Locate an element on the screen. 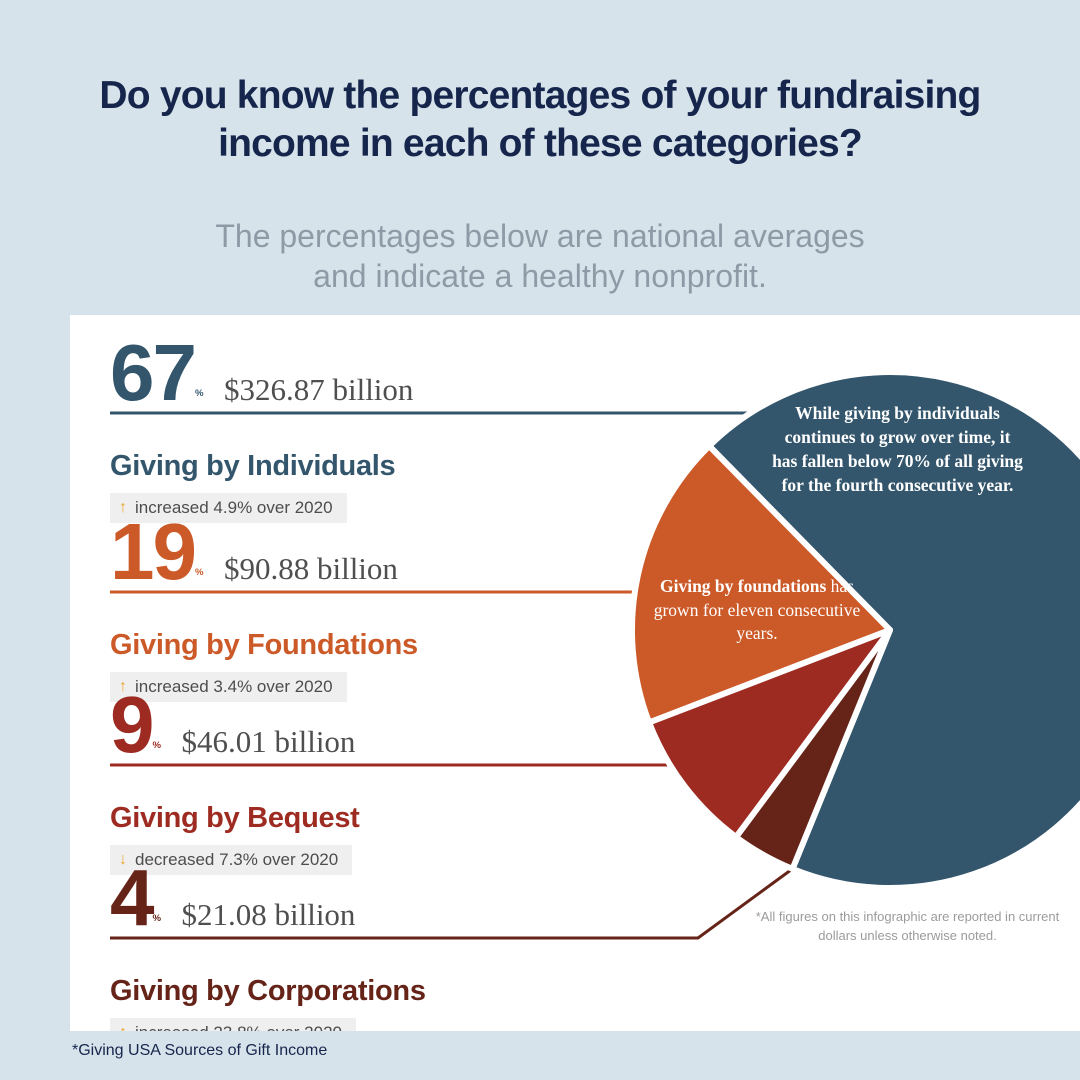 The height and width of the screenshot is (1080, 1080). decrease-arrow-icon: ↓ is located at coordinates (123, 859).